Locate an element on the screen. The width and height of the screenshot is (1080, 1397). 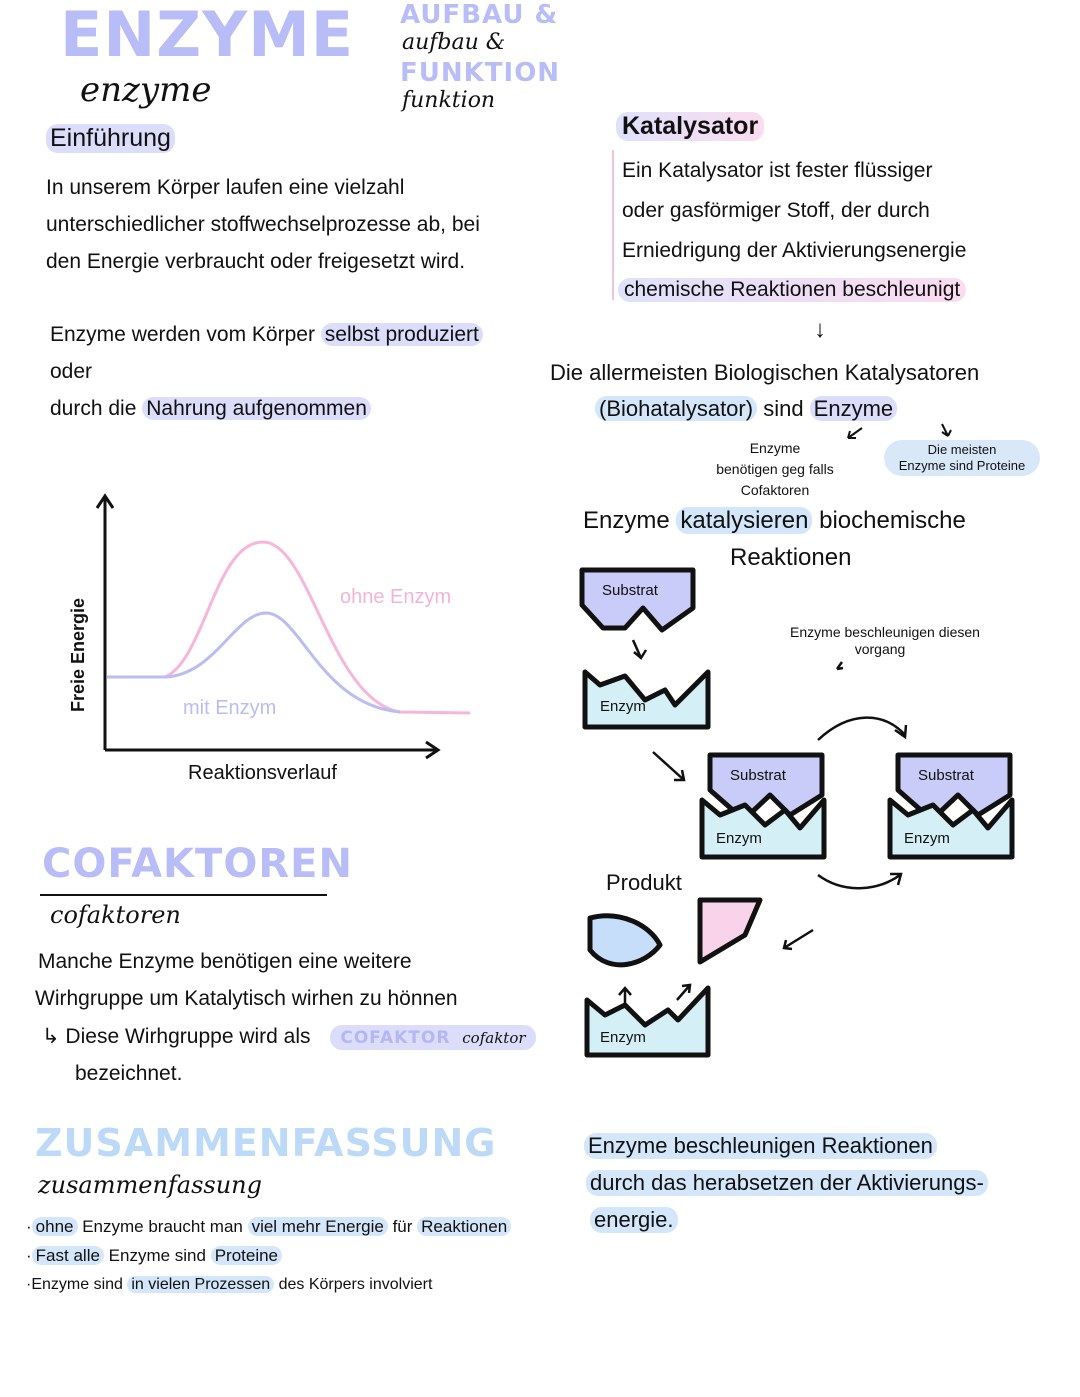
x-axis-label: Reaktionsverlauf is located at coordinates (262, 773).